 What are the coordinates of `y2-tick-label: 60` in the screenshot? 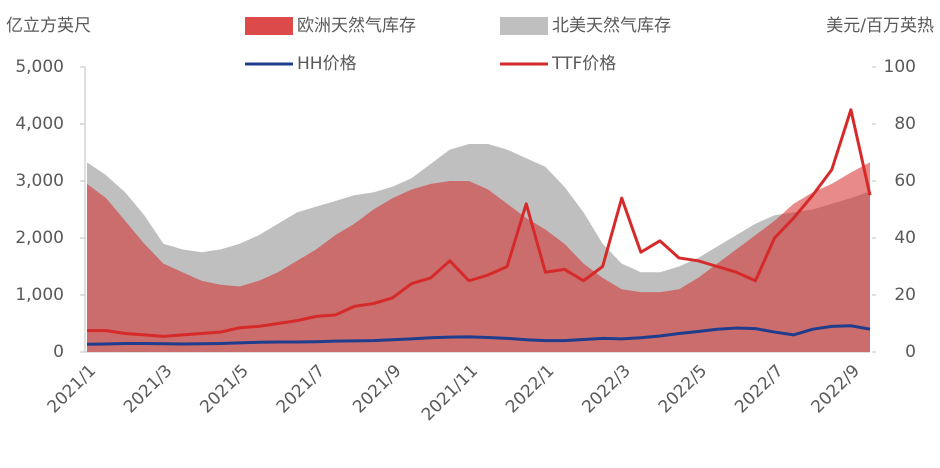 It's located at (905, 181).